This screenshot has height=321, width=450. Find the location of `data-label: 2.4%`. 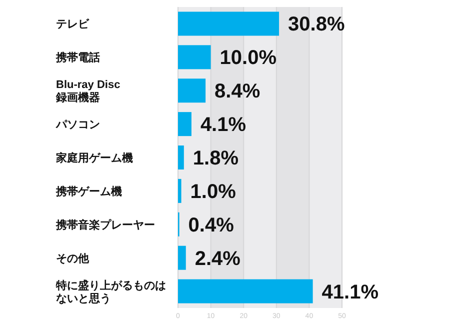

data-label: 2.4% is located at coordinates (217, 259).